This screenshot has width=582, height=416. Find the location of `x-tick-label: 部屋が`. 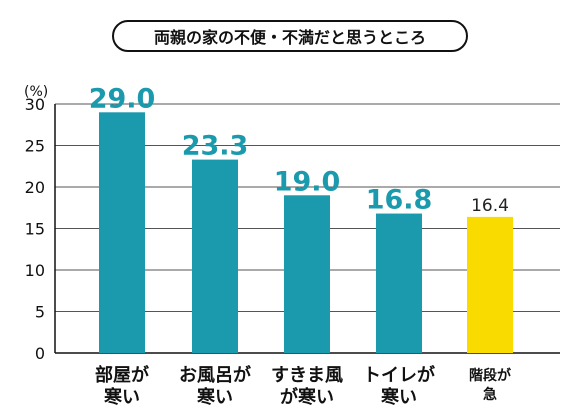

x-tick-label: 部屋が is located at coordinates (122, 375).